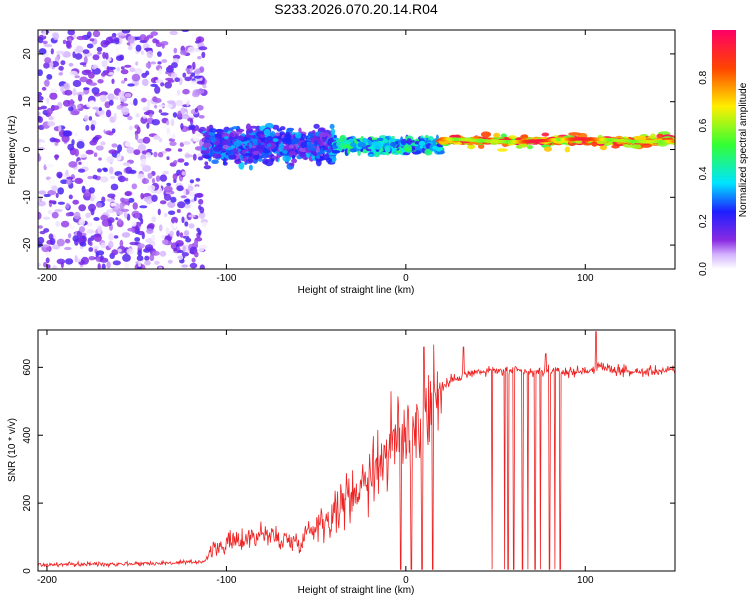  I want to click on snr-y-tick-label: 0, so click(27, 571).